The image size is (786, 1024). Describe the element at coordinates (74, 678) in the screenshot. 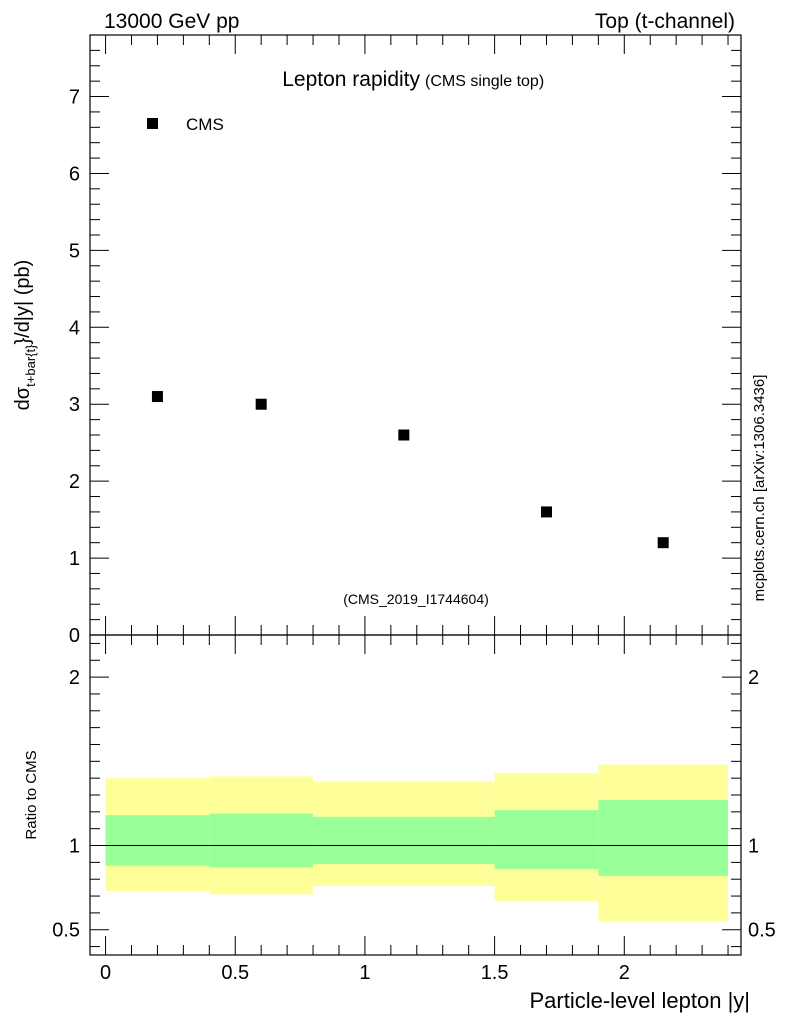

I see `ratio-y-tick-label: 2` at that location.